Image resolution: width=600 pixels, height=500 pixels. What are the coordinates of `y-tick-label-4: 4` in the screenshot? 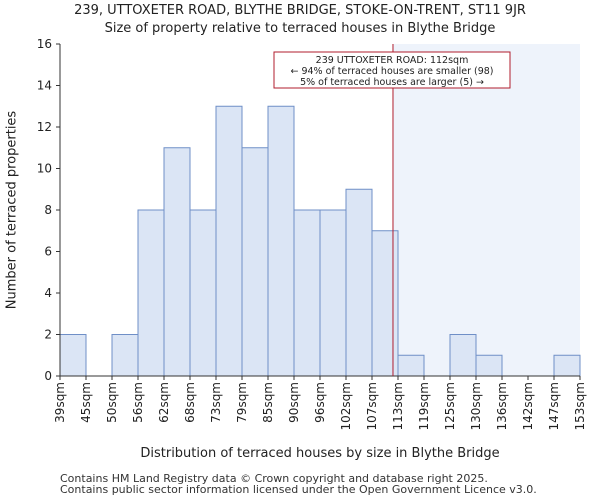 It's located at (48, 293).